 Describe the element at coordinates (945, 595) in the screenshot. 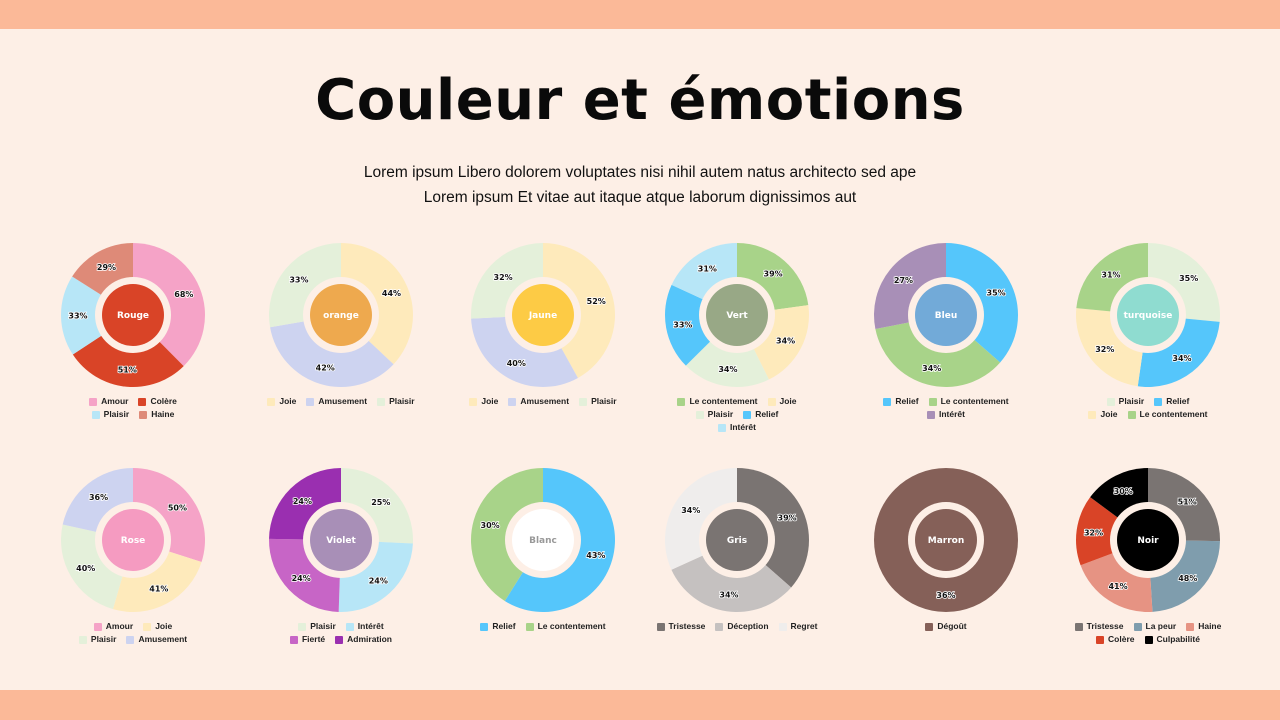

I see `slice-value-label: 36%` at that location.